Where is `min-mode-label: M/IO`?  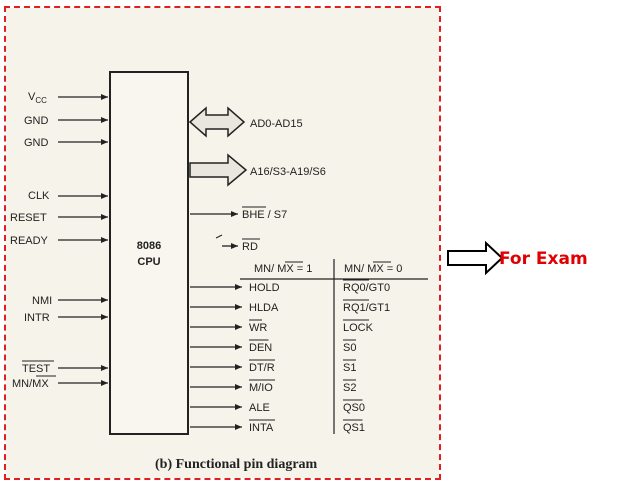
min-mode-label: M/IO is located at coordinates (261, 388).